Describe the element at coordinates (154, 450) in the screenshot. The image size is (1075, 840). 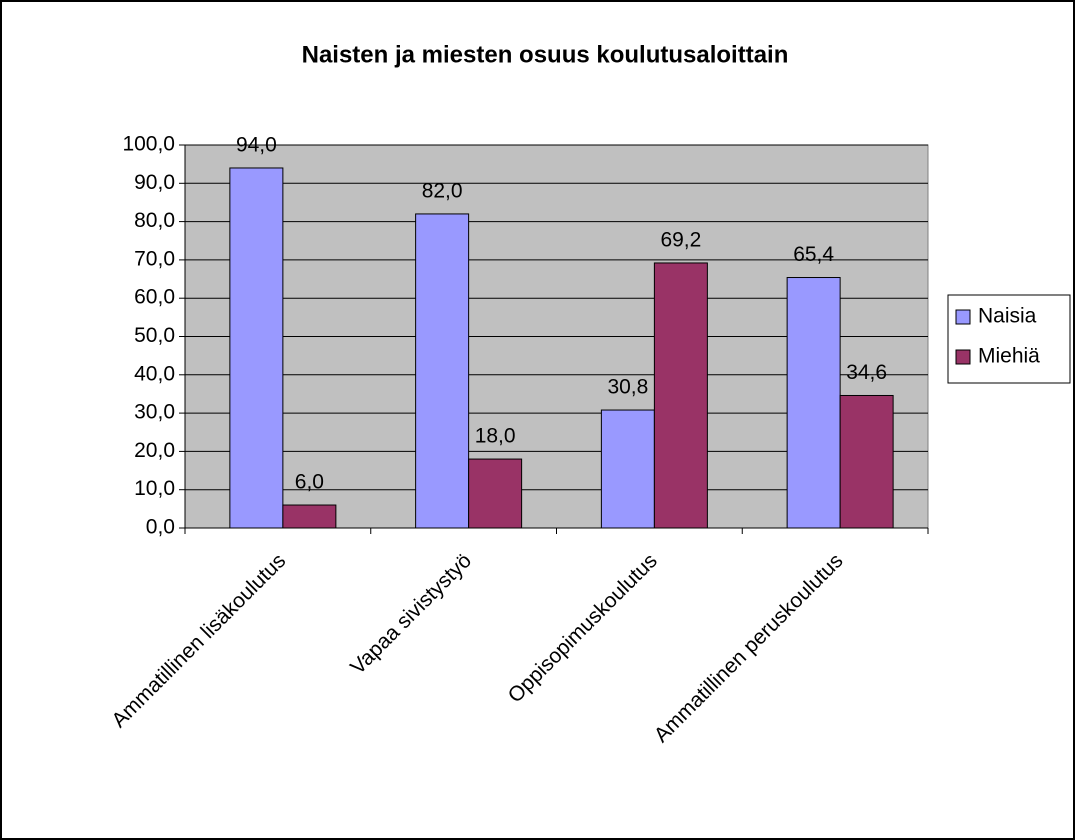
I see `y-tick-label: 20,0` at that location.